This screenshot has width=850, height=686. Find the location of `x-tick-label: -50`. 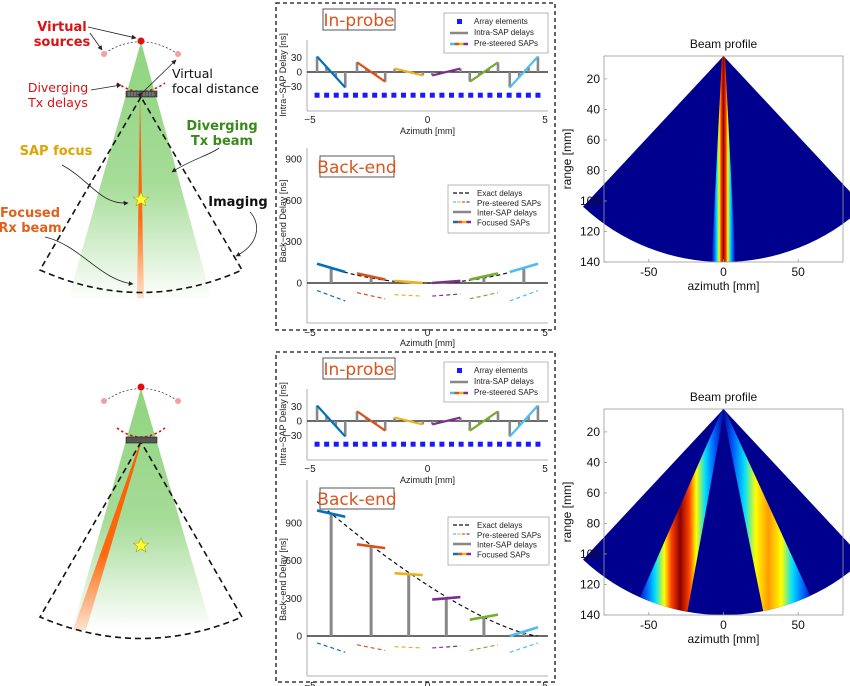

x-tick-label: -50 is located at coordinates (649, 272).